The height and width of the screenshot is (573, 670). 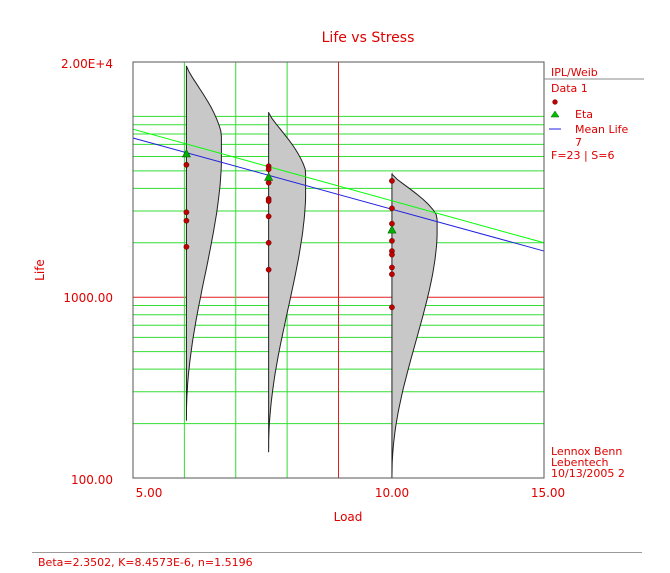 What do you see at coordinates (578, 142) in the screenshot?
I see `legend-extra-label: 7` at bounding box center [578, 142].